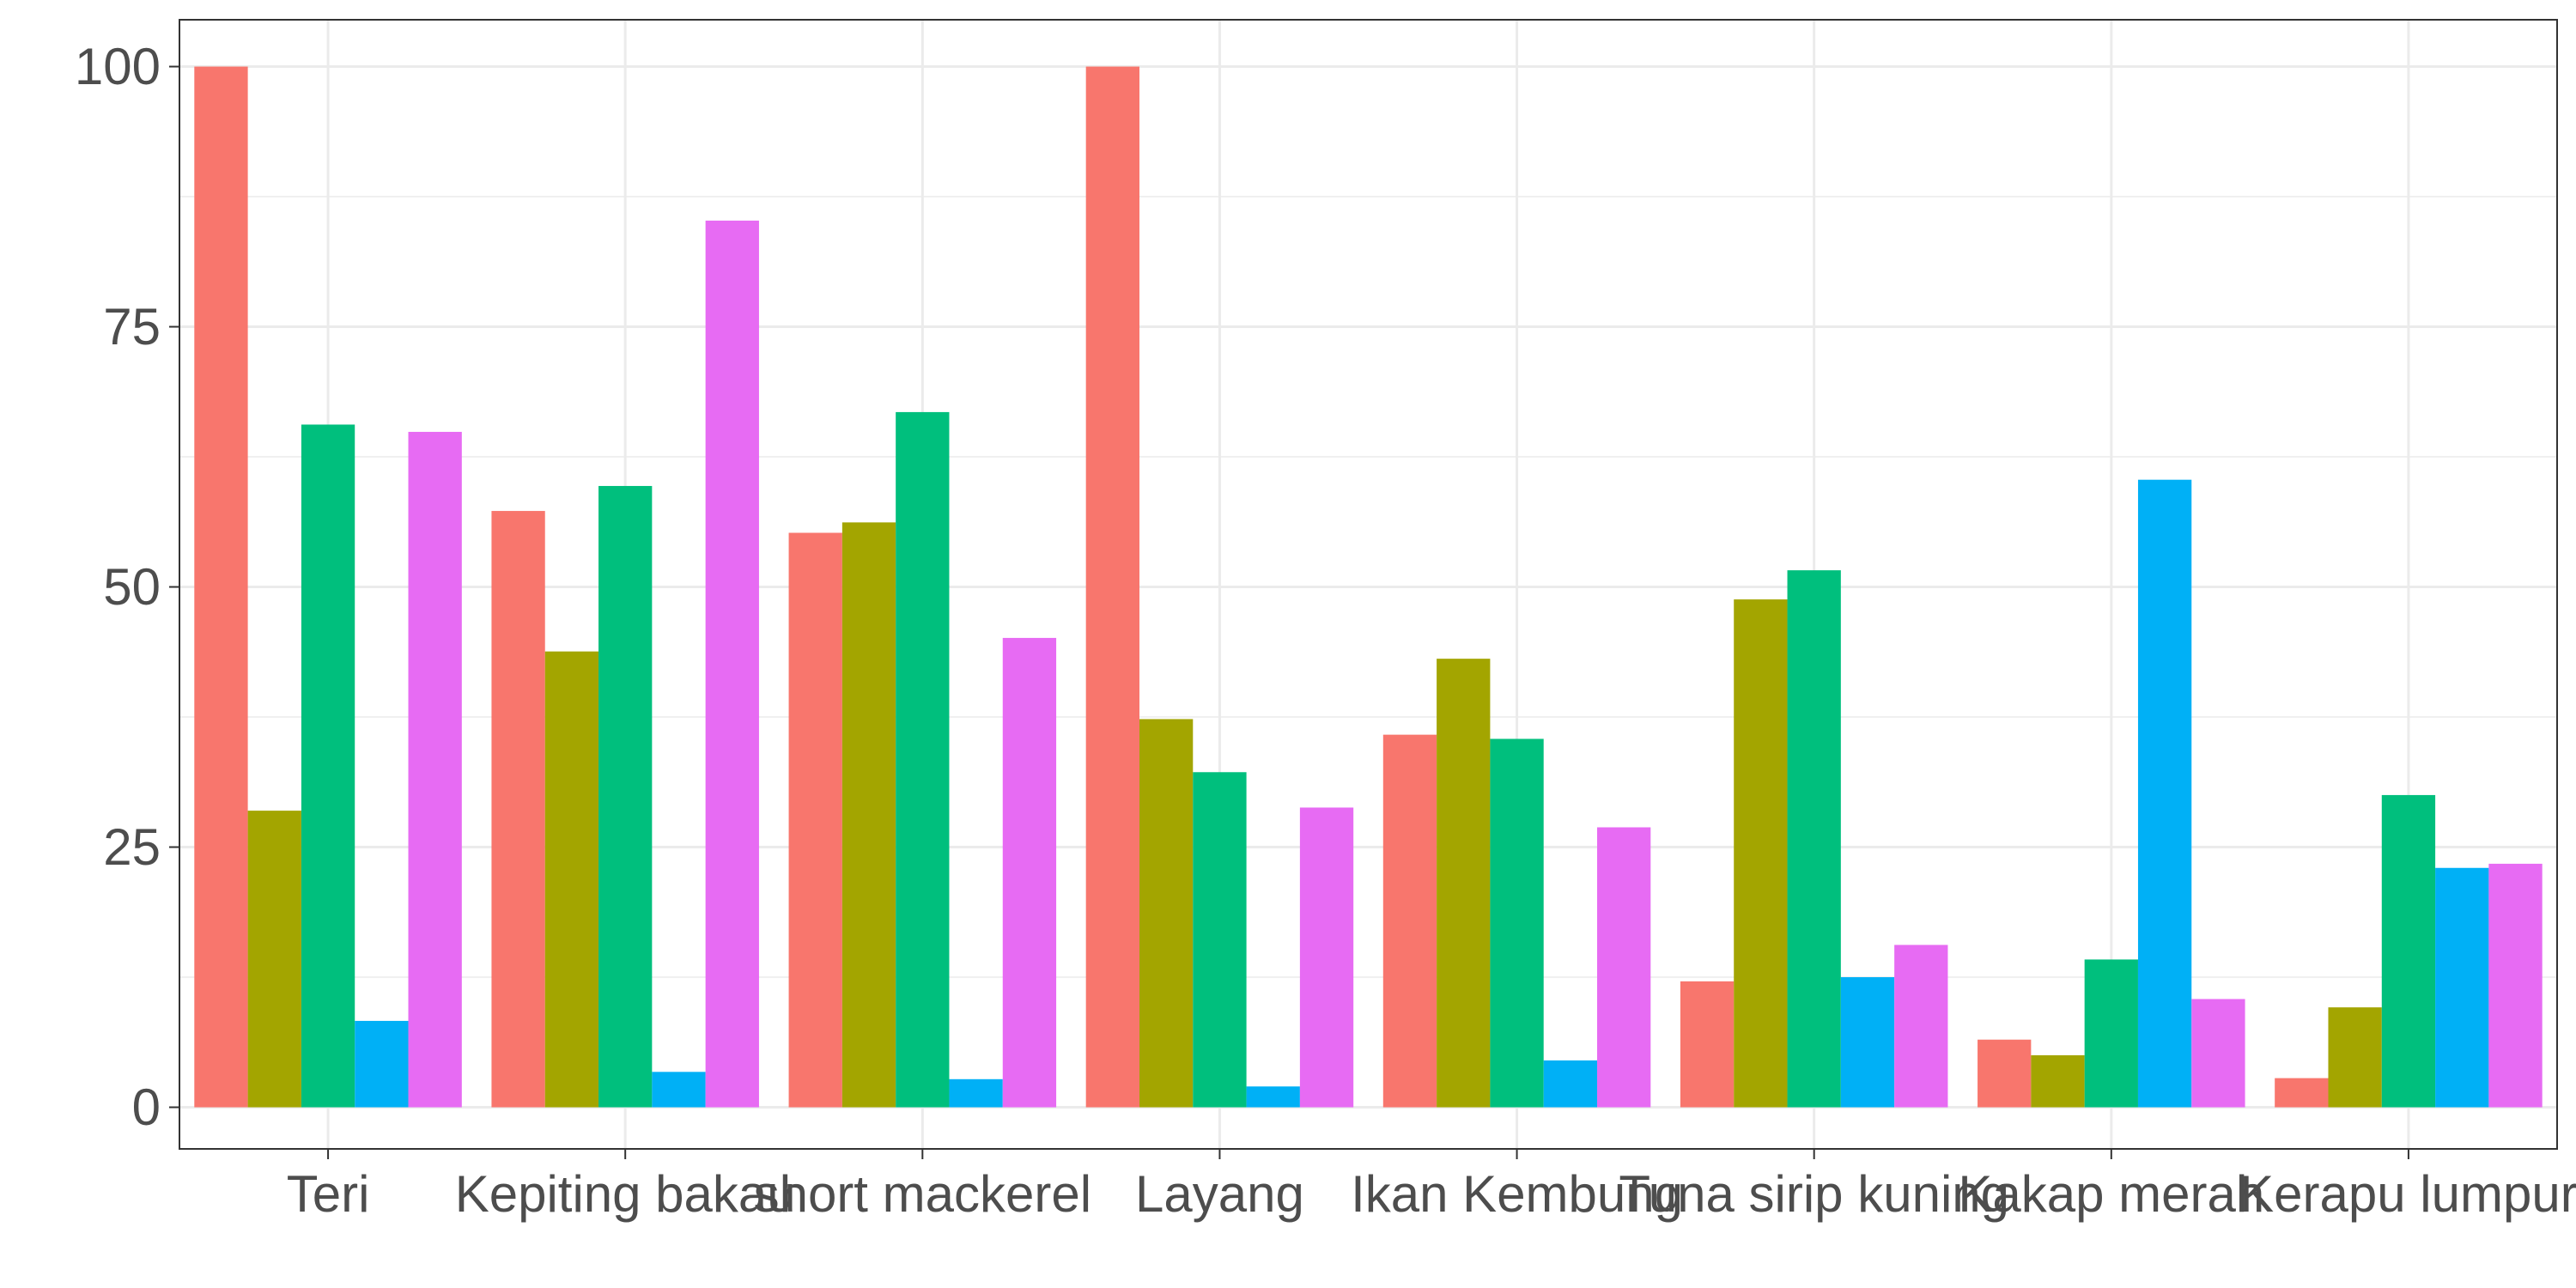 The image size is (2576, 1288). What do you see at coordinates (132, 847) in the screenshot?
I see `y-tick-label: 25` at bounding box center [132, 847].